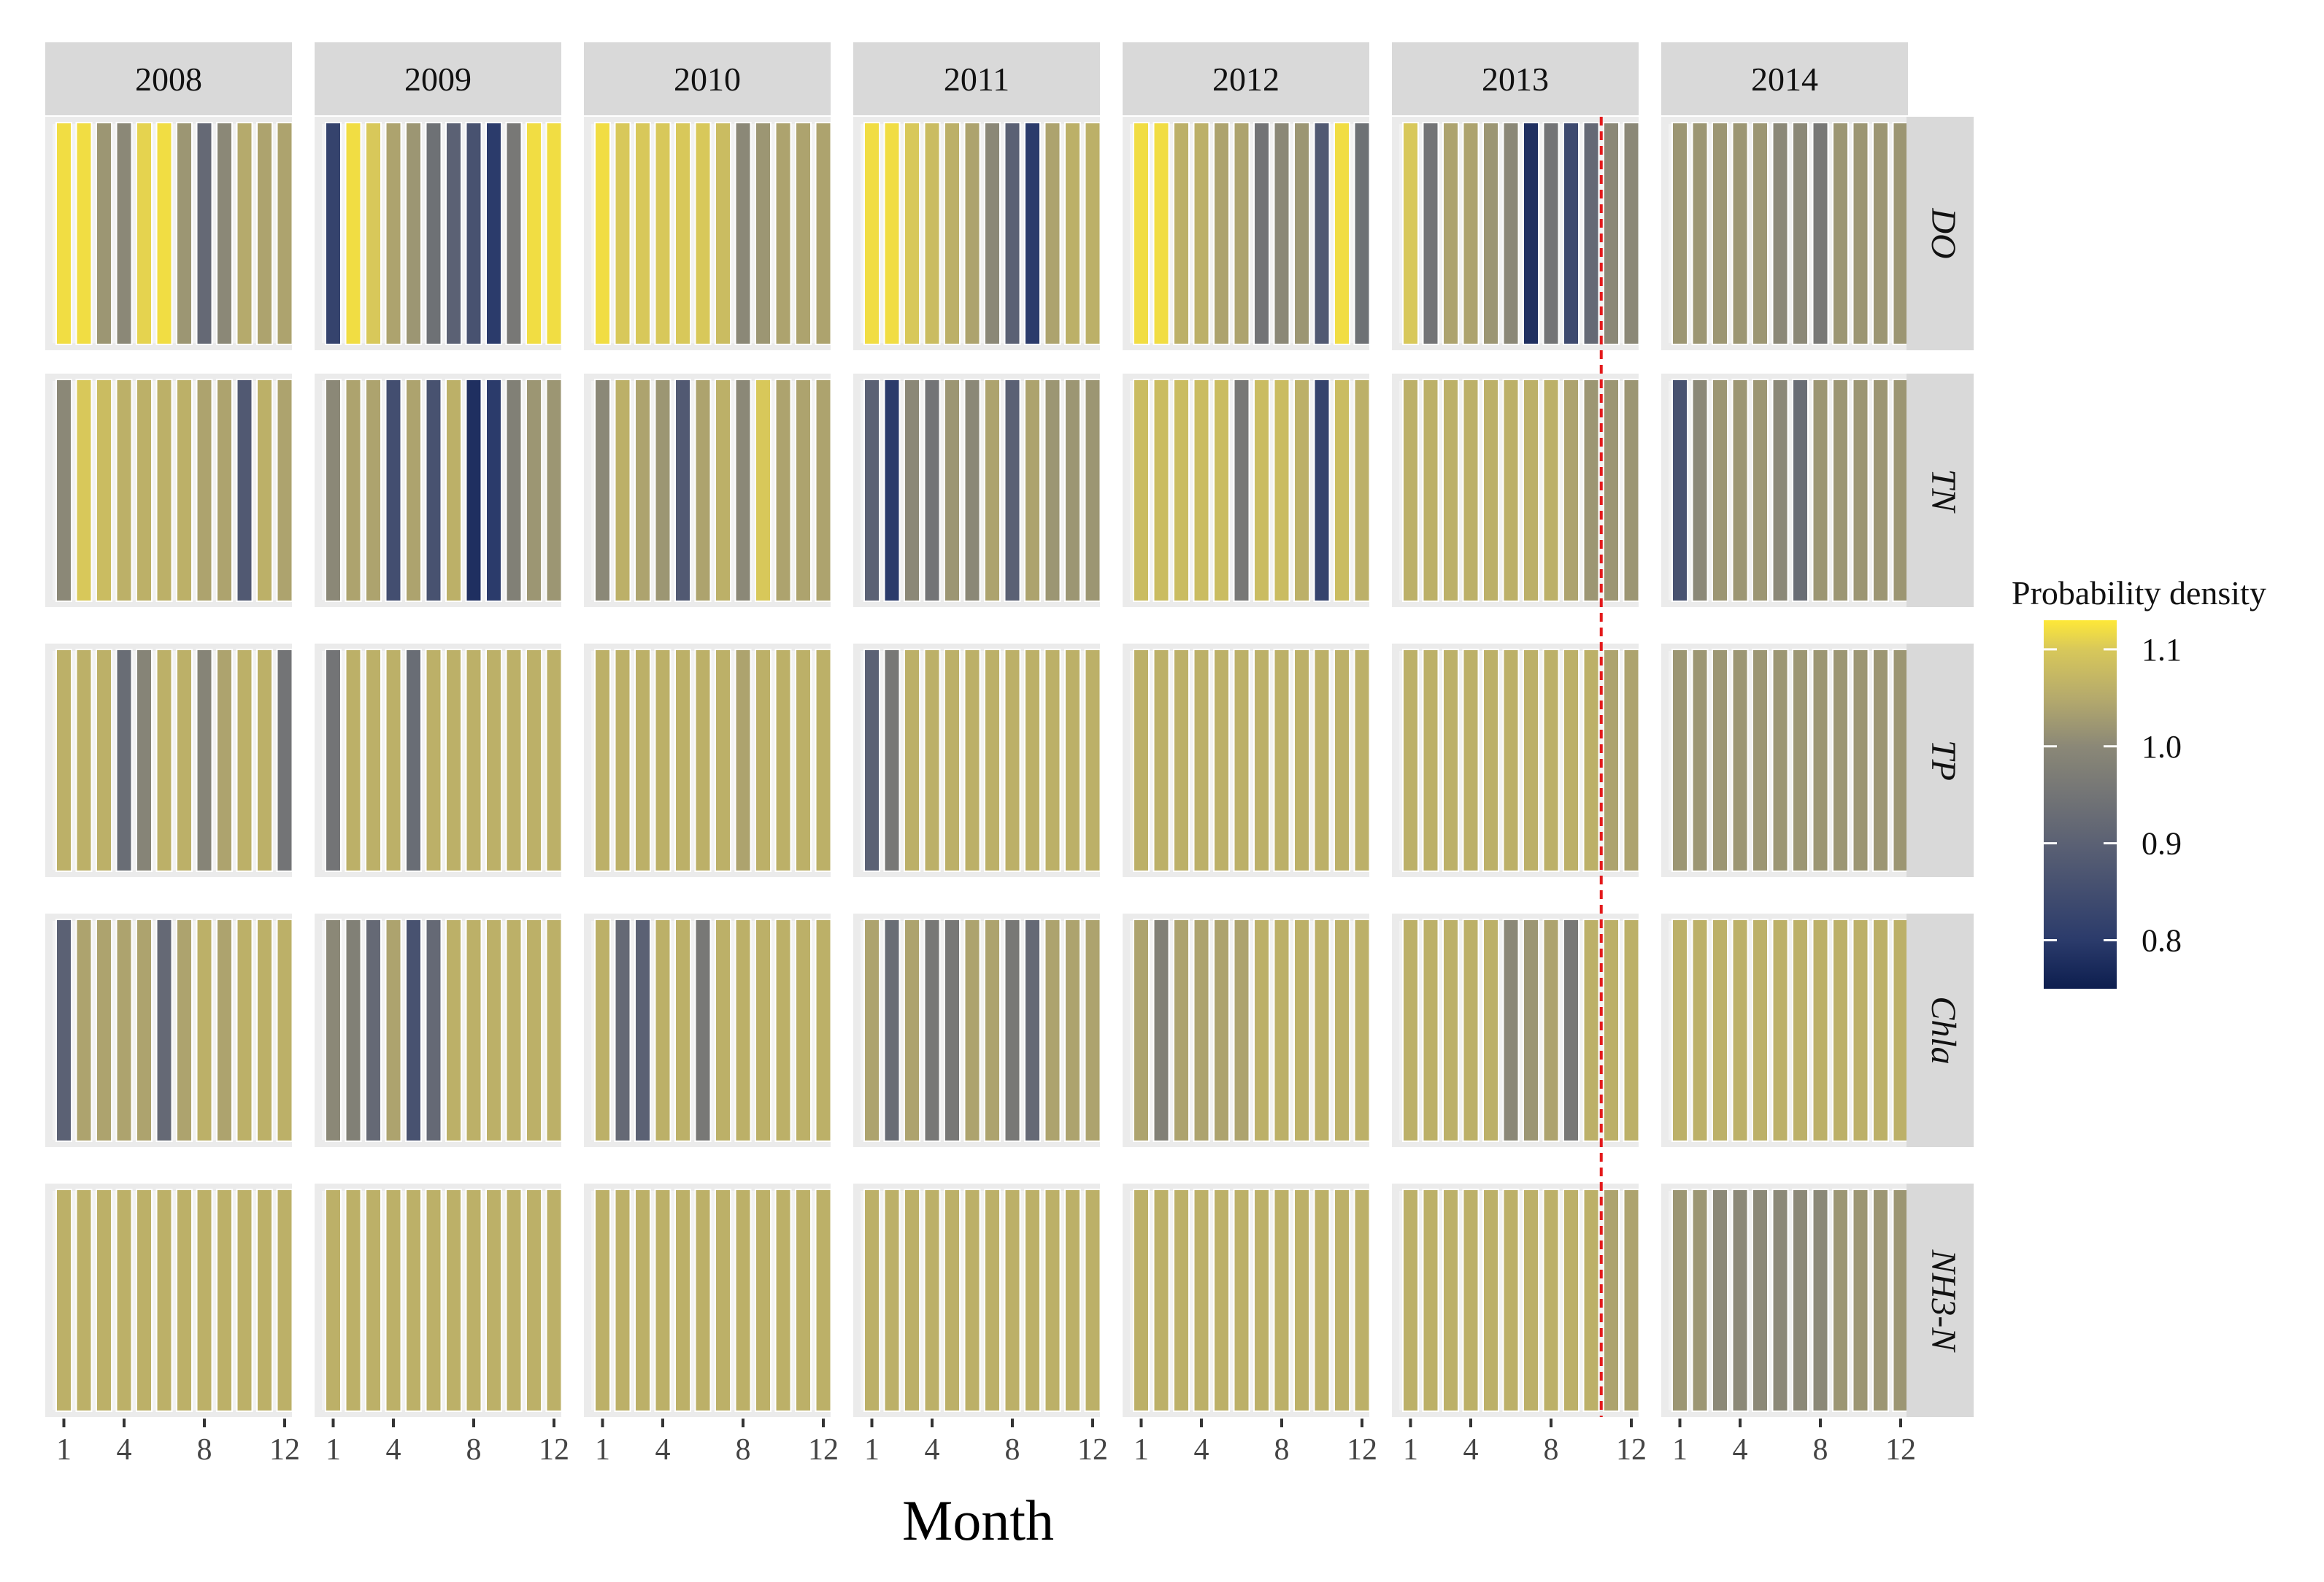 Image resolution: width=2324 pixels, height=1582 pixels. I want to click on panel-chla-2012, so click(1247, 1030).